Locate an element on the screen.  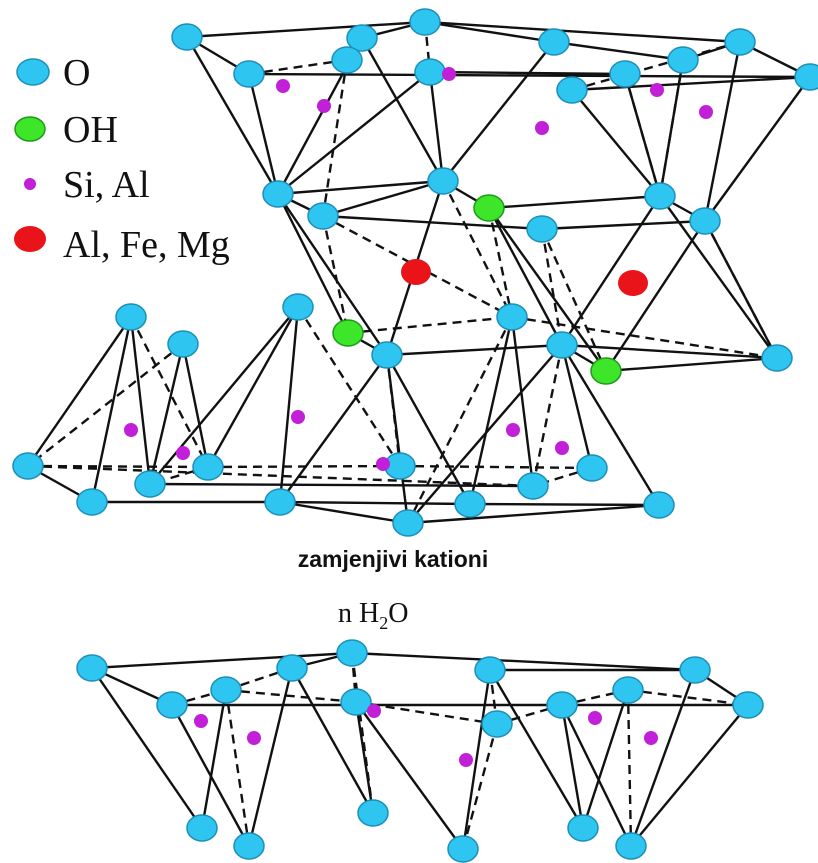
legend-al-marker is located at coordinates (30, 239).